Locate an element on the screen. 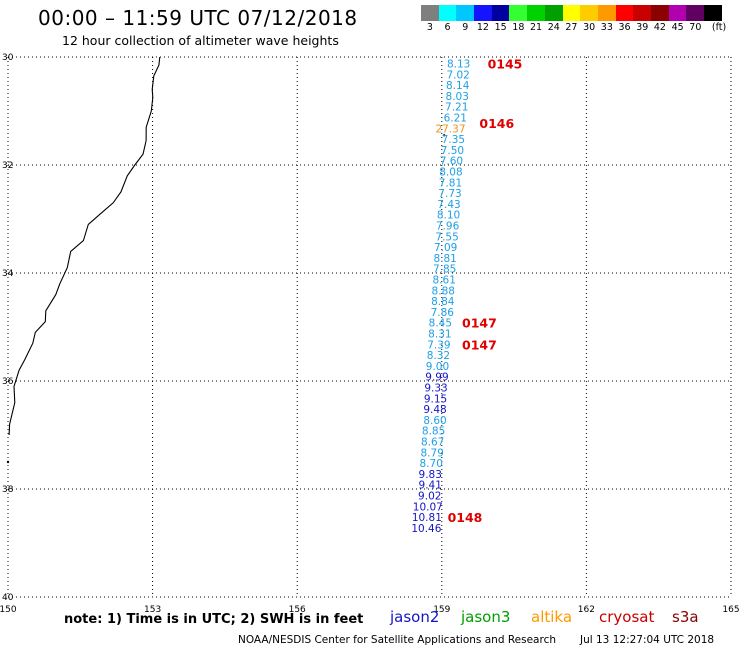 This screenshot has width=740, height=650. lon-tick-label: 153 is located at coordinates (152, 610).